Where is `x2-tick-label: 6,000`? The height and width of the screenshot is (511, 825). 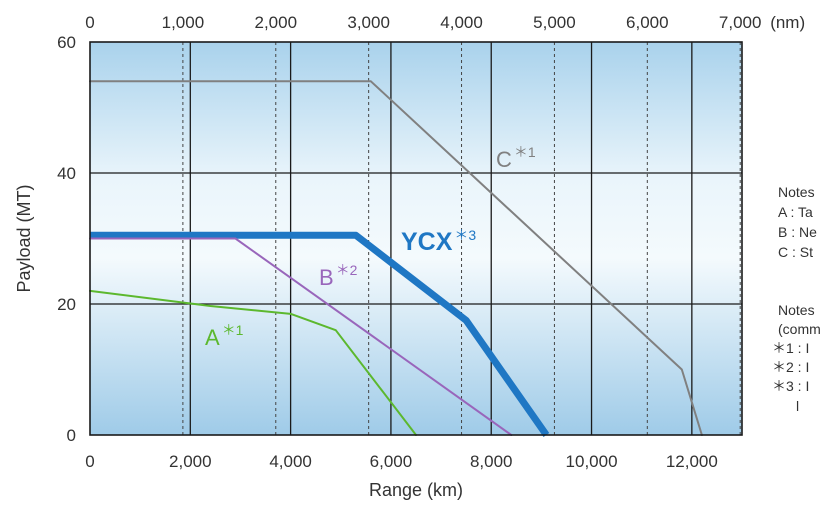 x2-tick-label: 6,000 is located at coordinates (647, 22).